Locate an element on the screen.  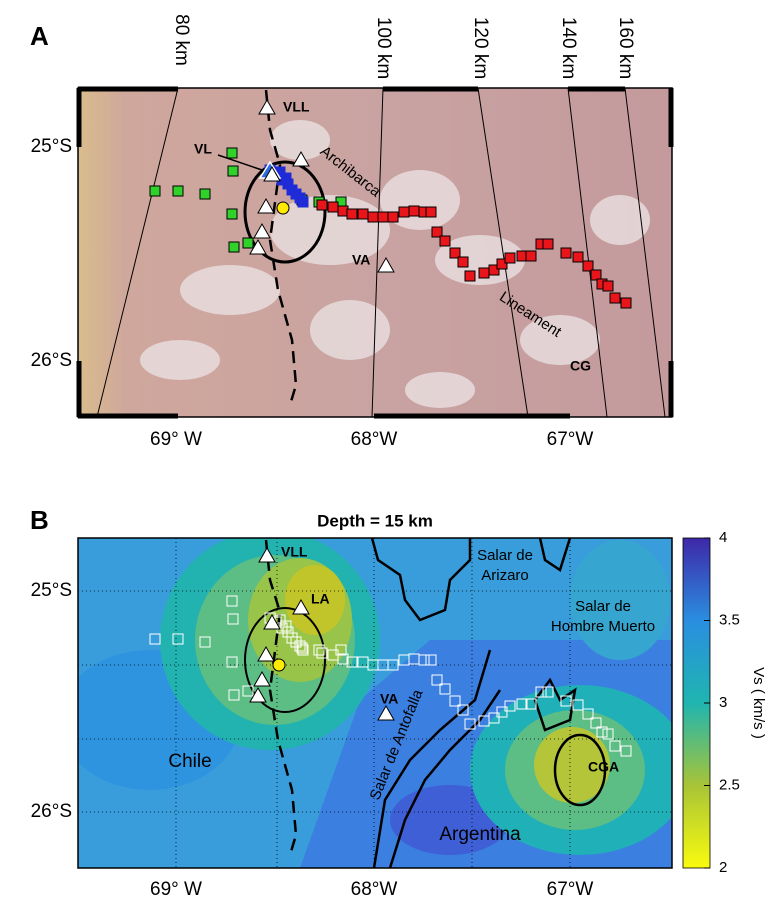
colorbar-tick-label: 4 is located at coordinates (723, 537).